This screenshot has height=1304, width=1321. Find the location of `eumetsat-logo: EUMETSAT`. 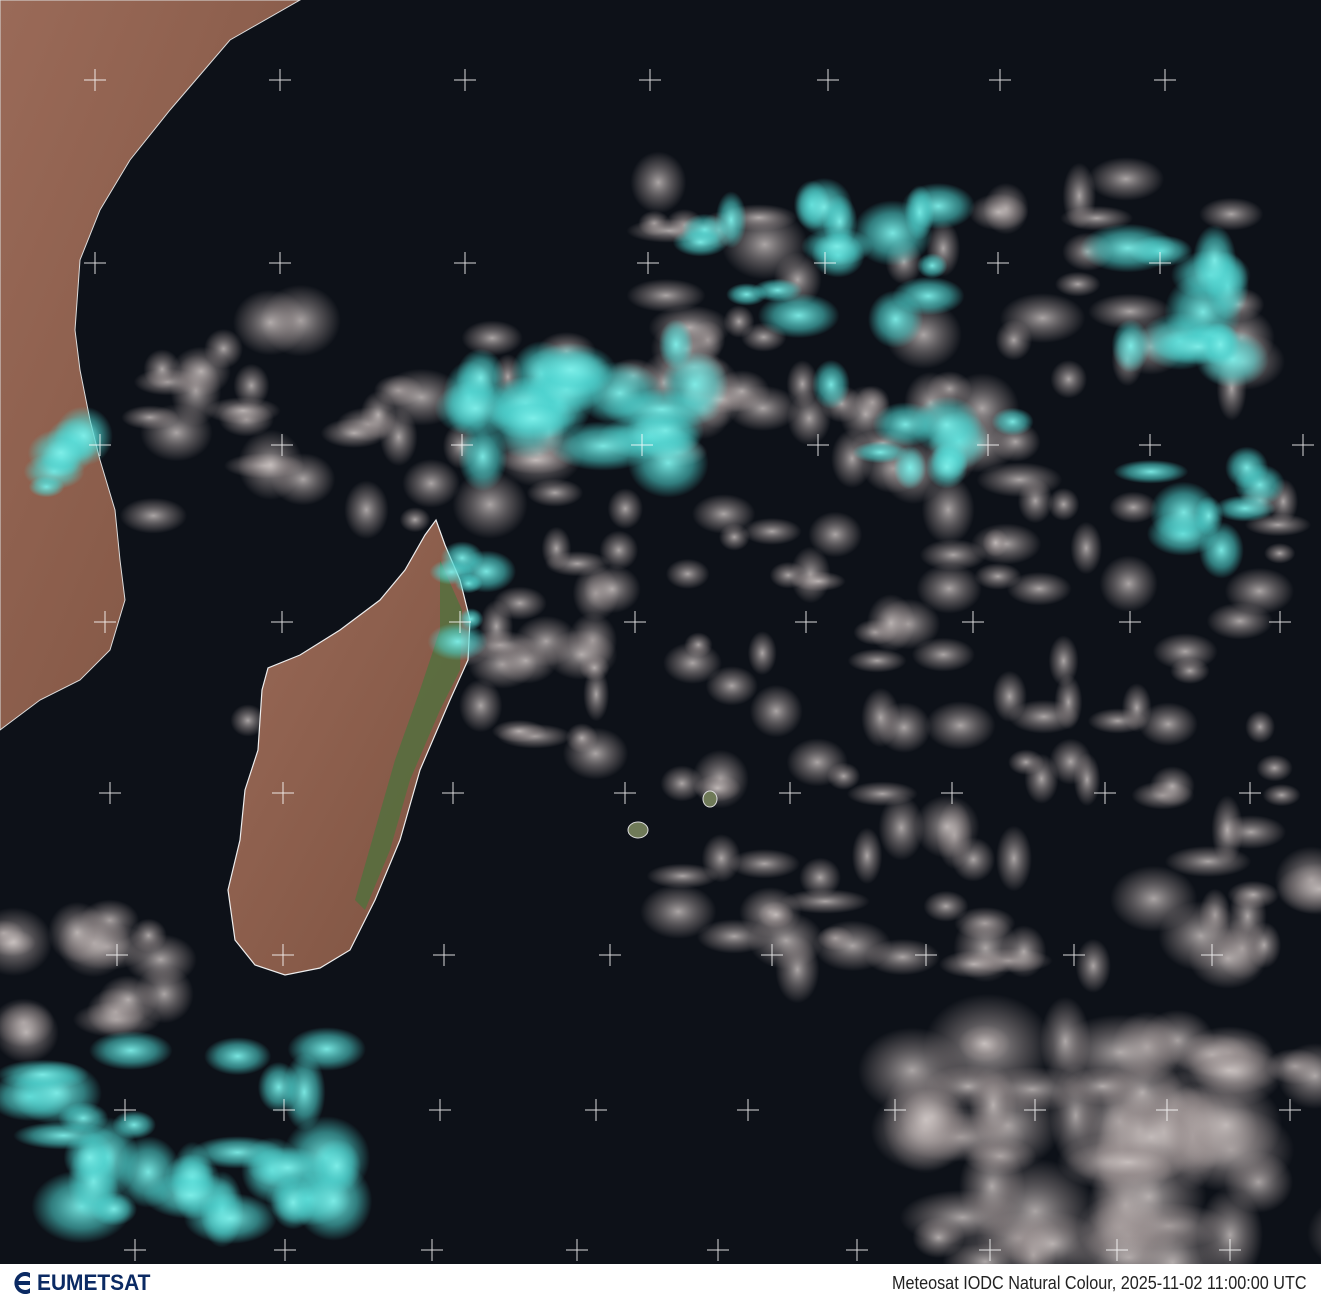

eumetsat-logo: EUMETSAT is located at coordinates (82, 1283).